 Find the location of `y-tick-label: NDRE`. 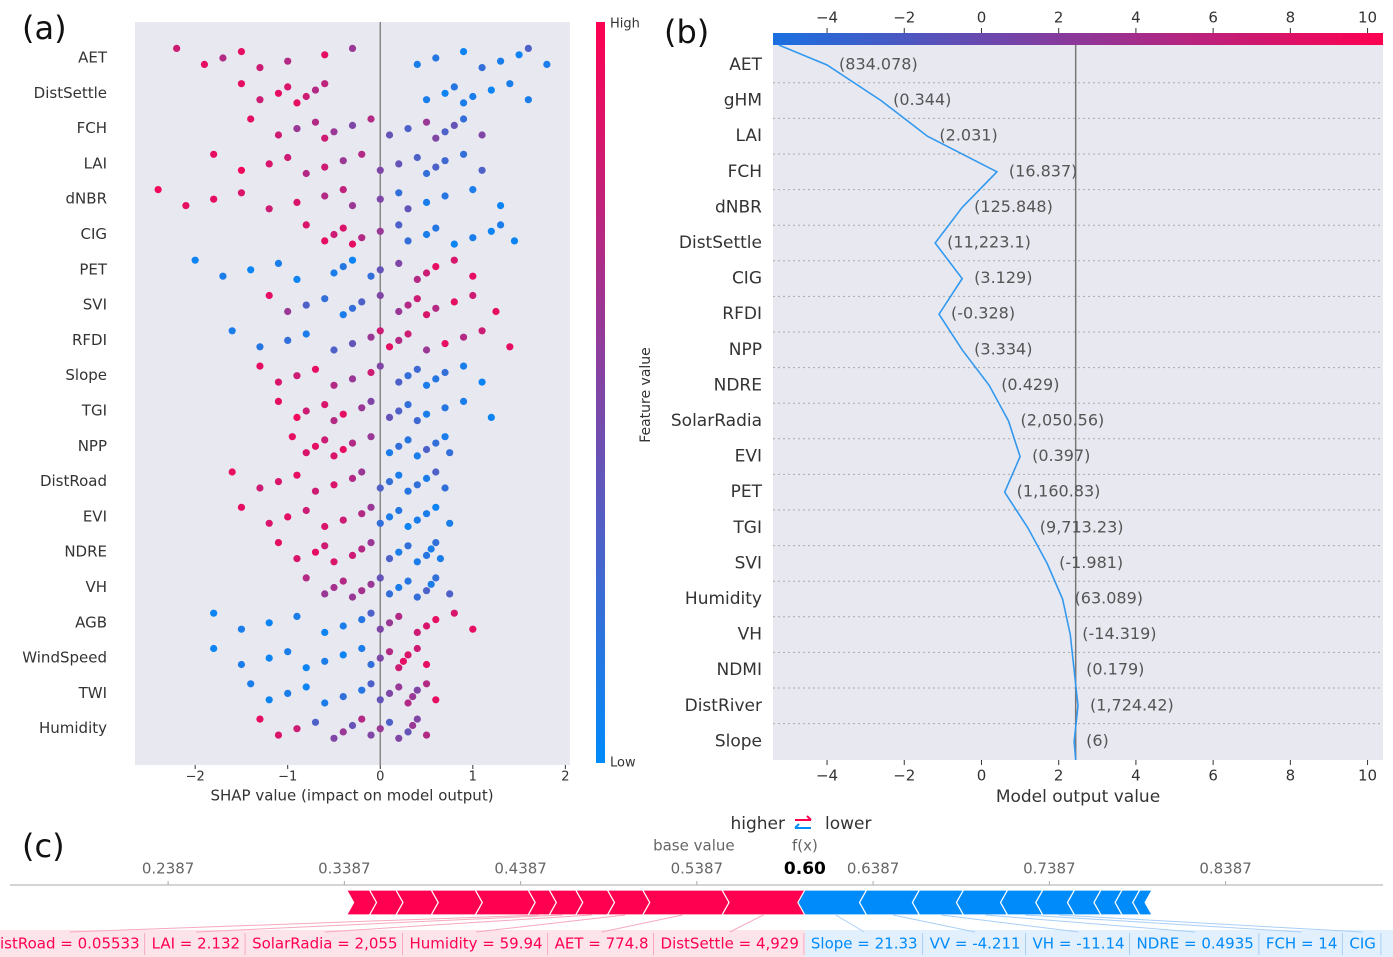

y-tick-label: NDRE is located at coordinates (738, 385).